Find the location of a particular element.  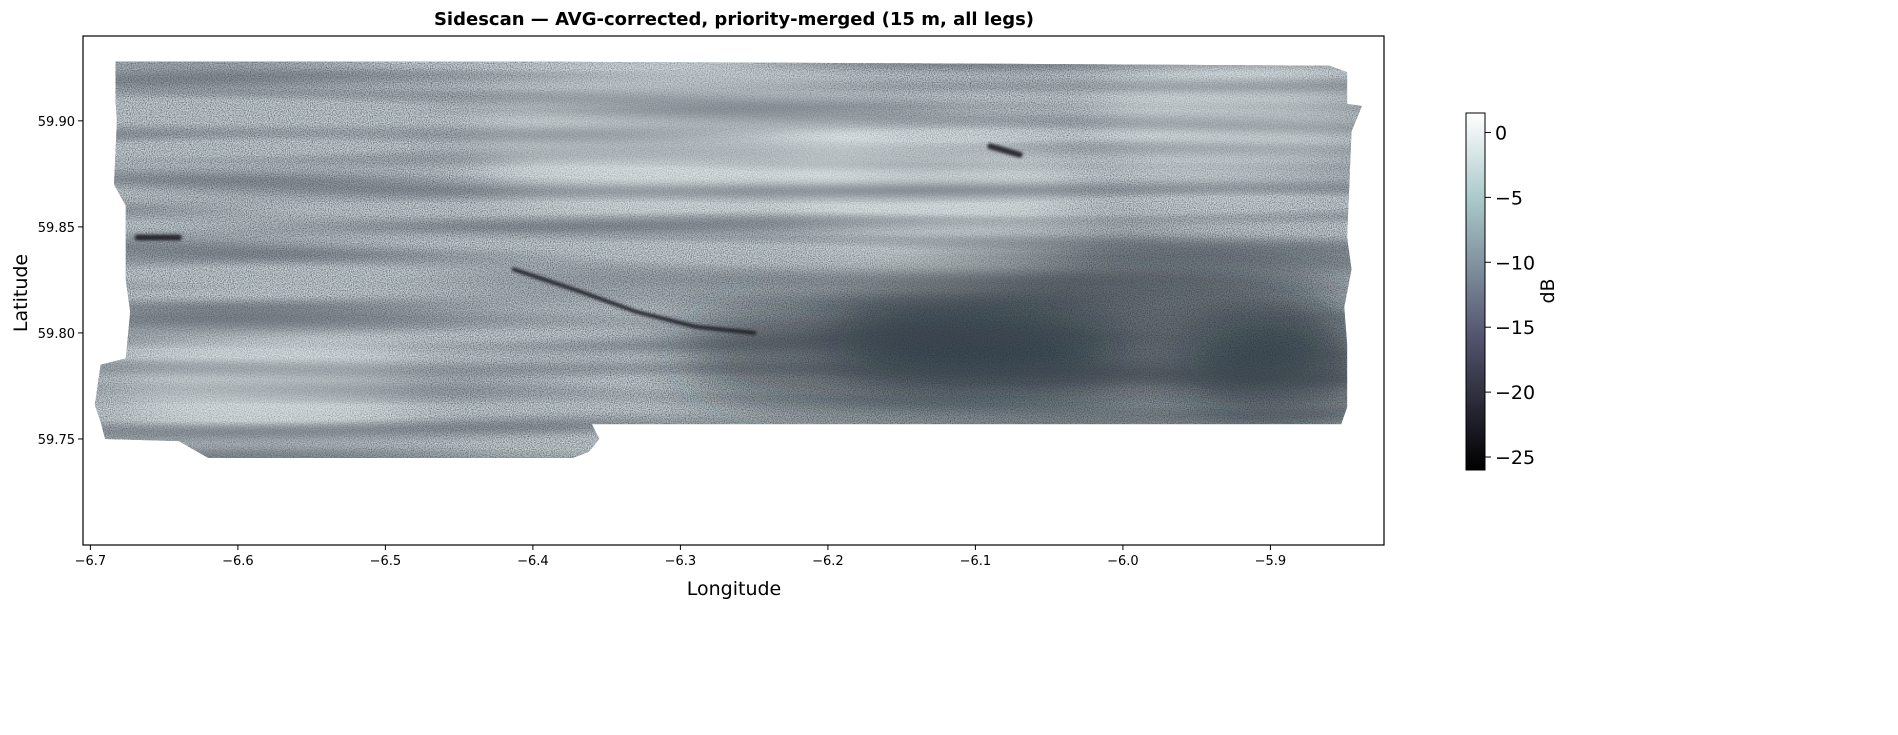

colorbar: 0 −5 −10 −15 −20 −25 dB is located at coordinates (1512, 291).